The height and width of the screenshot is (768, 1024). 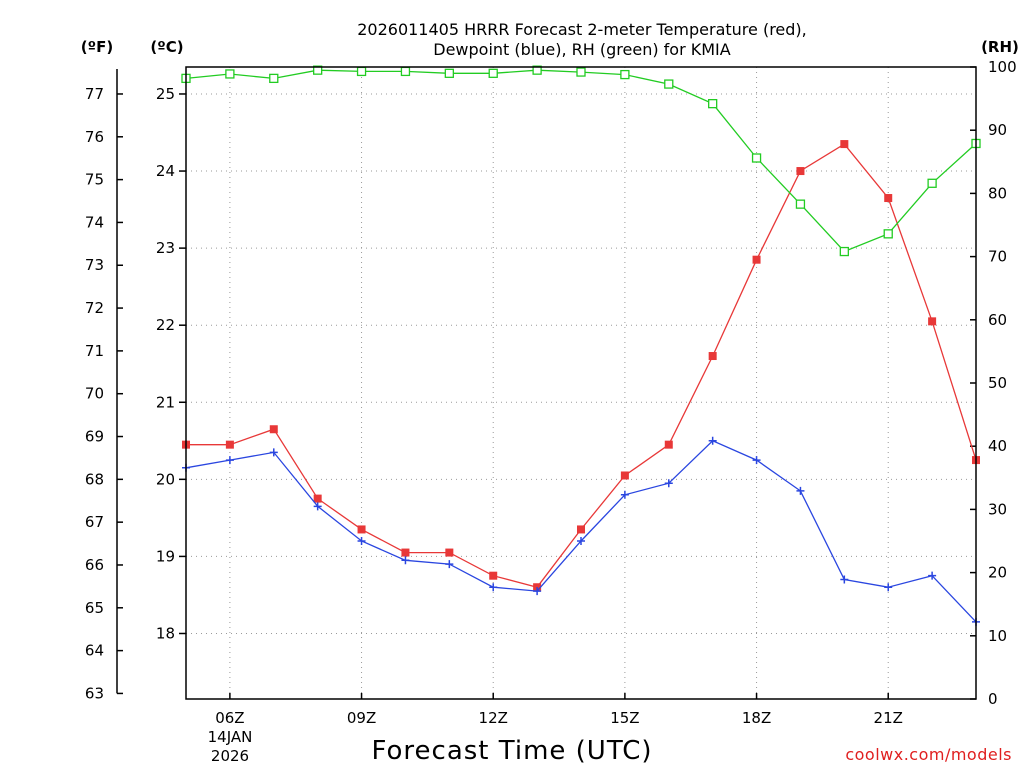 What do you see at coordinates (997, 257) in the screenshot?
I see `rh-tick-label: 70` at bounding box center [997, 257].